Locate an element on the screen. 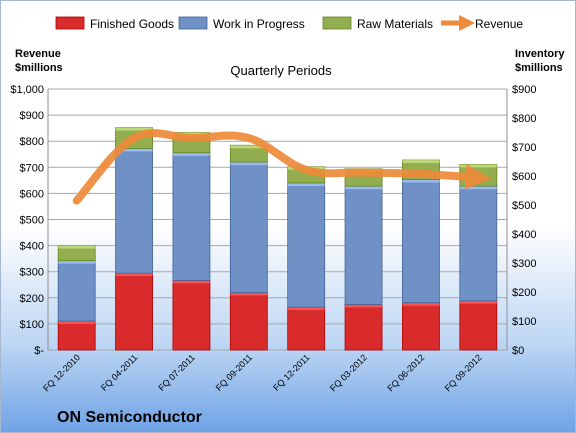 The image size is (576, 433). left-axis-title-line2: $millions is located at coordinates (39, 68).